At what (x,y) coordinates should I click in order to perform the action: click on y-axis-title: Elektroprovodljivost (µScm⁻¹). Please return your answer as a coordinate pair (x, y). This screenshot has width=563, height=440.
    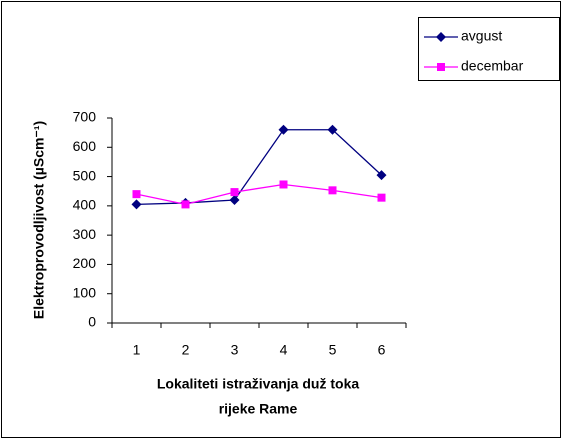
    Looking at the image, I should click on (39, 220).